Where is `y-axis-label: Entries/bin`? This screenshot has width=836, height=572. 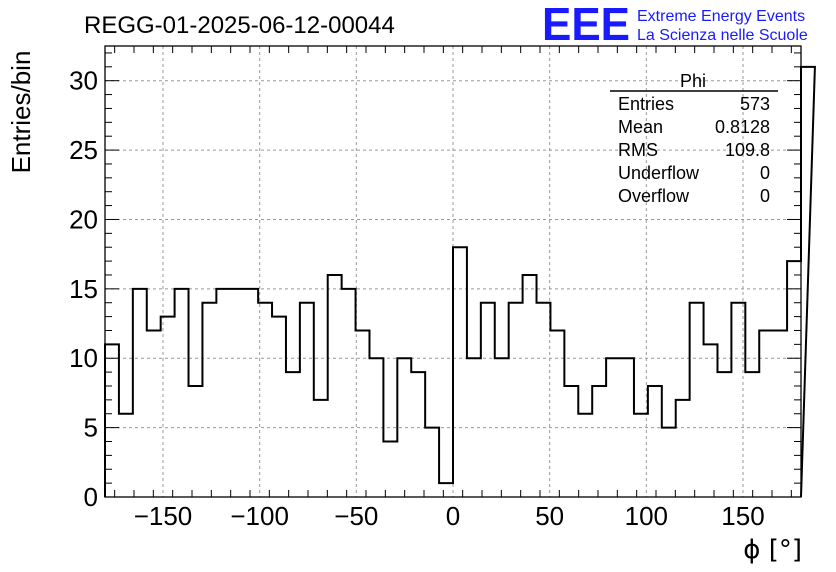
y-axis-label: Entries/bin is located at coordinates (21, 112).